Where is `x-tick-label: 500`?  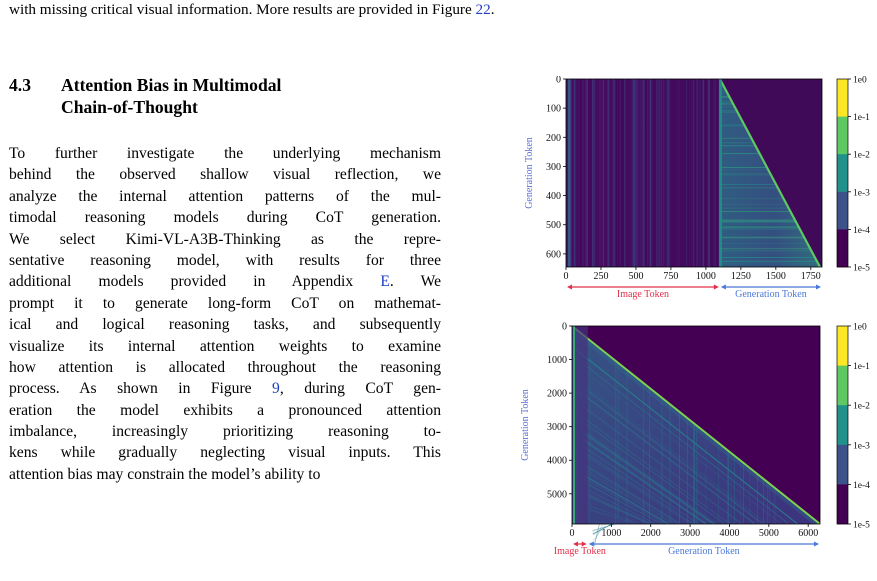
x-tick-label: 500 is located at coordinates (635, 276).